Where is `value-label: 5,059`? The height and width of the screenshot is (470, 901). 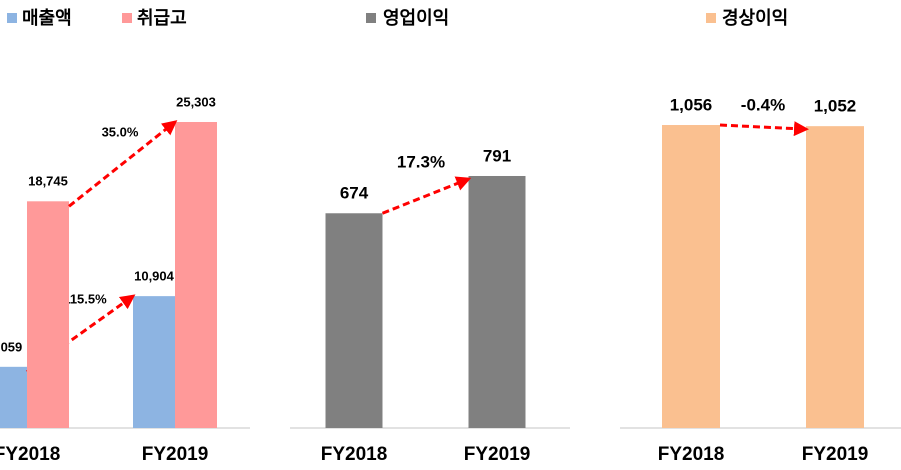
value-label: 5,059 is located at coordinates (11, 346).